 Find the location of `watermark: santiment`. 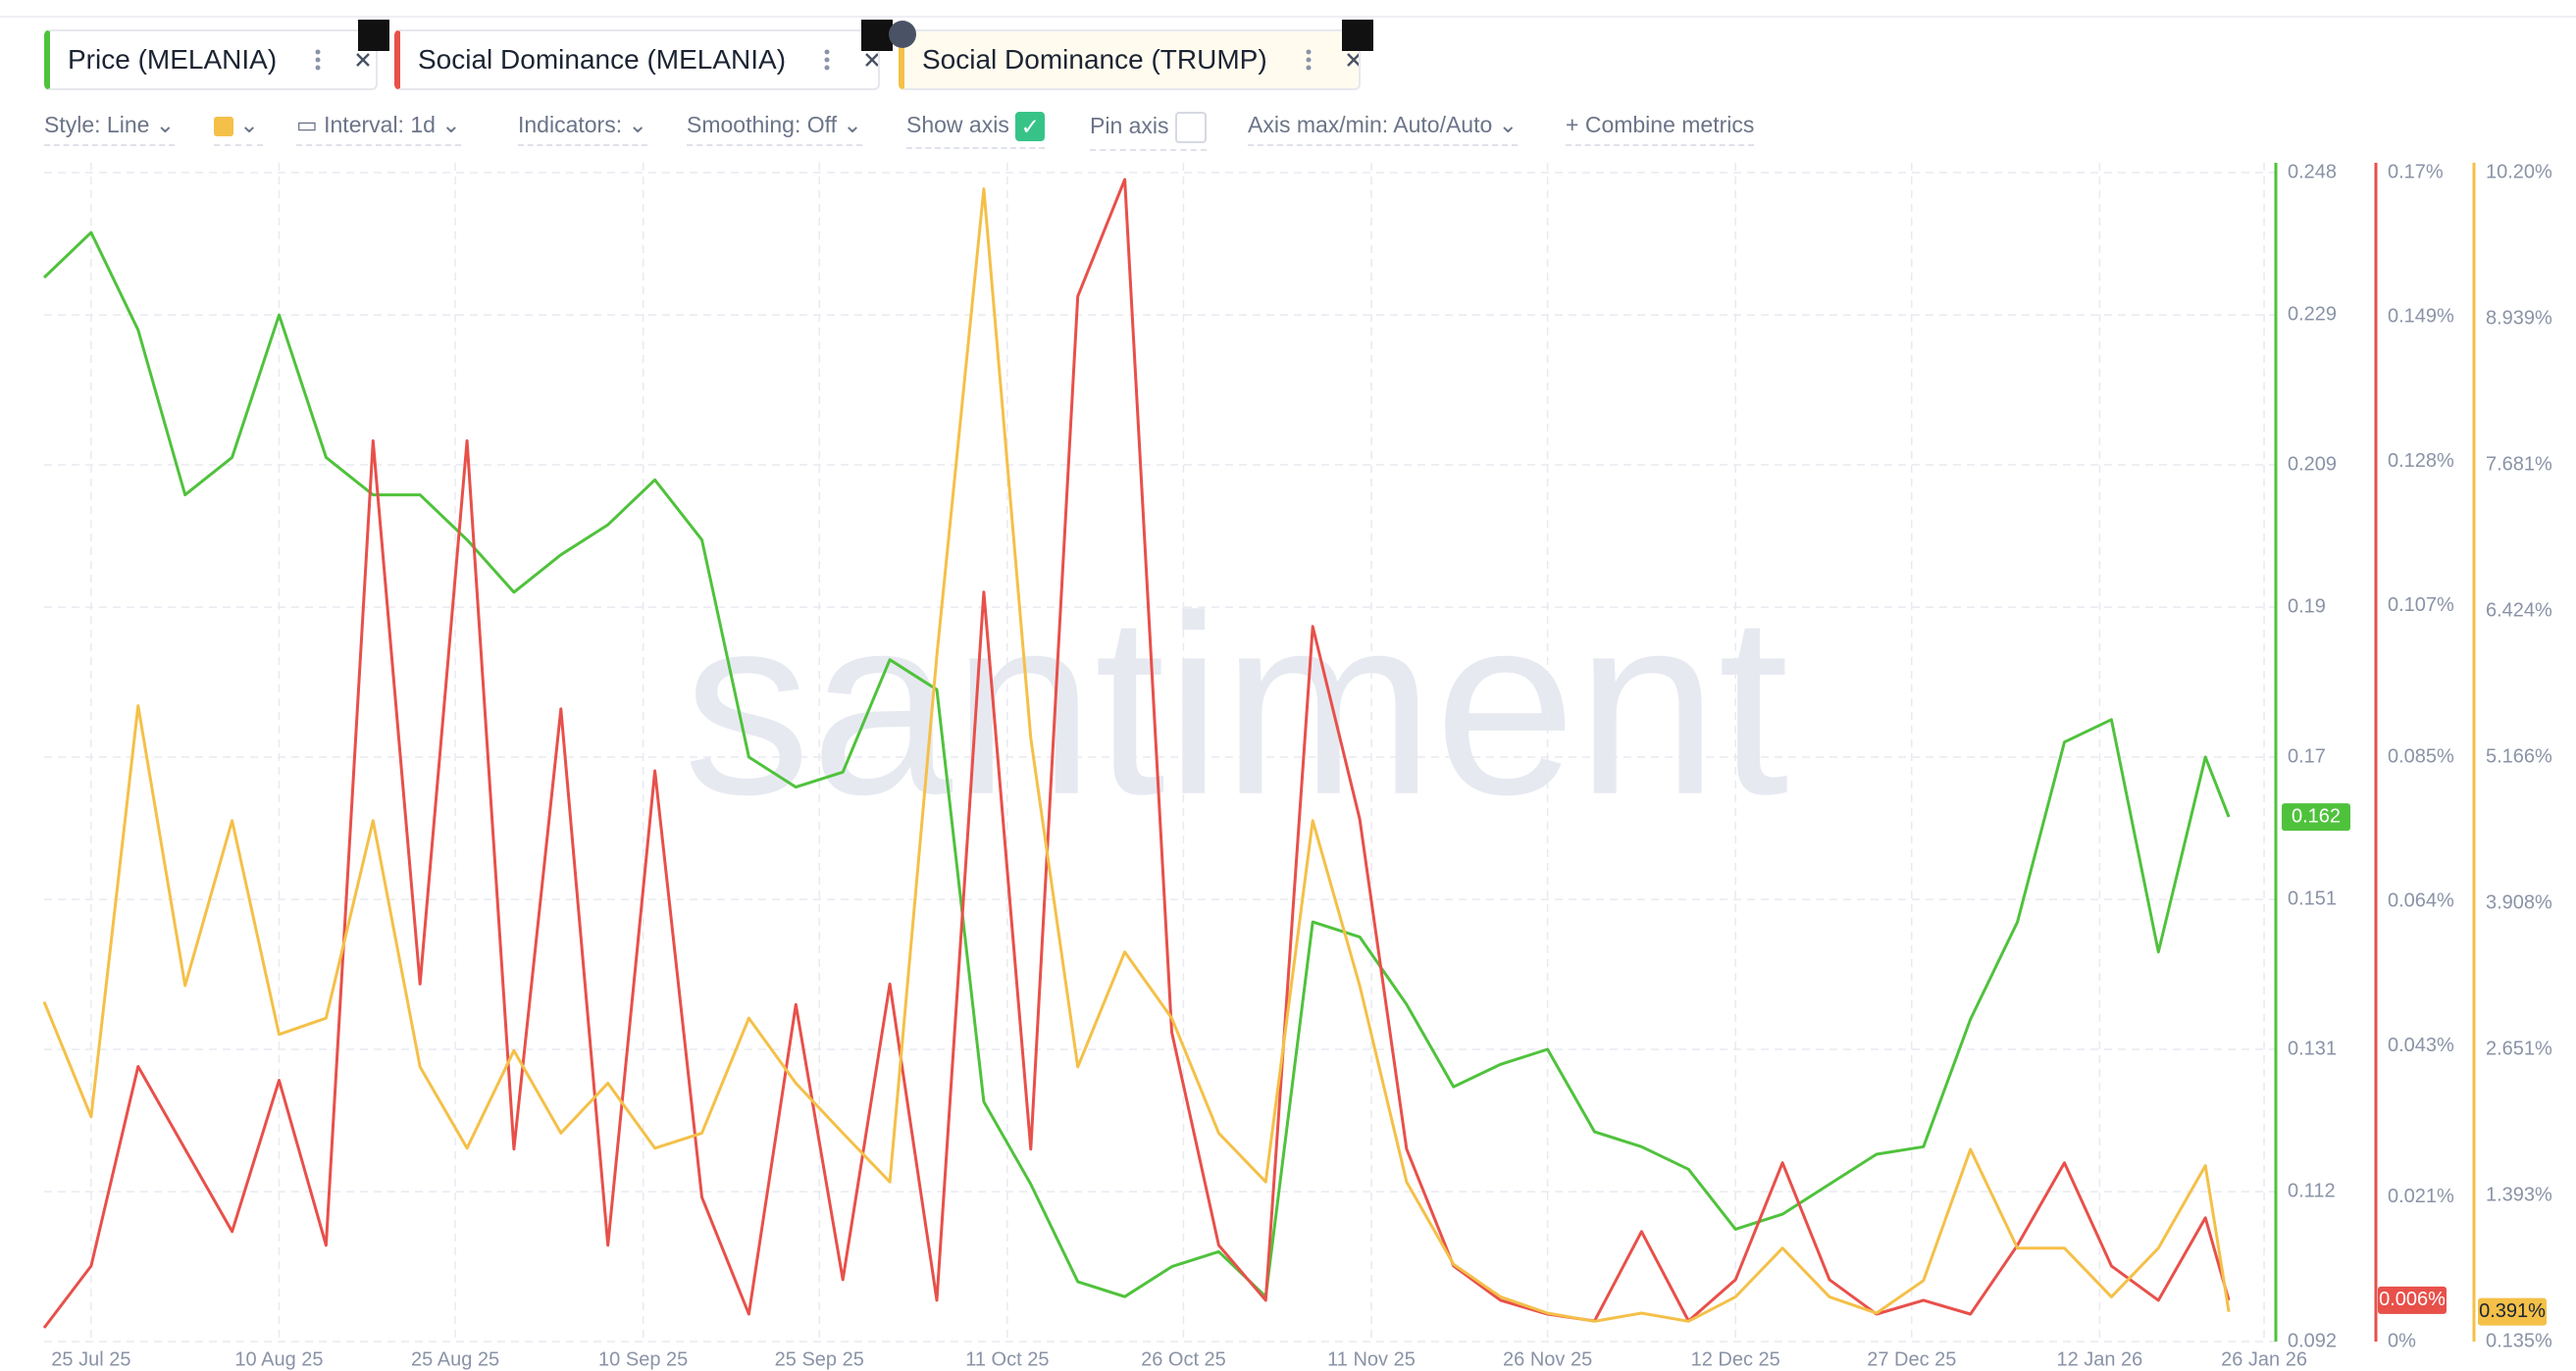

watermark: santiment is located at coordinates (1236, 706).